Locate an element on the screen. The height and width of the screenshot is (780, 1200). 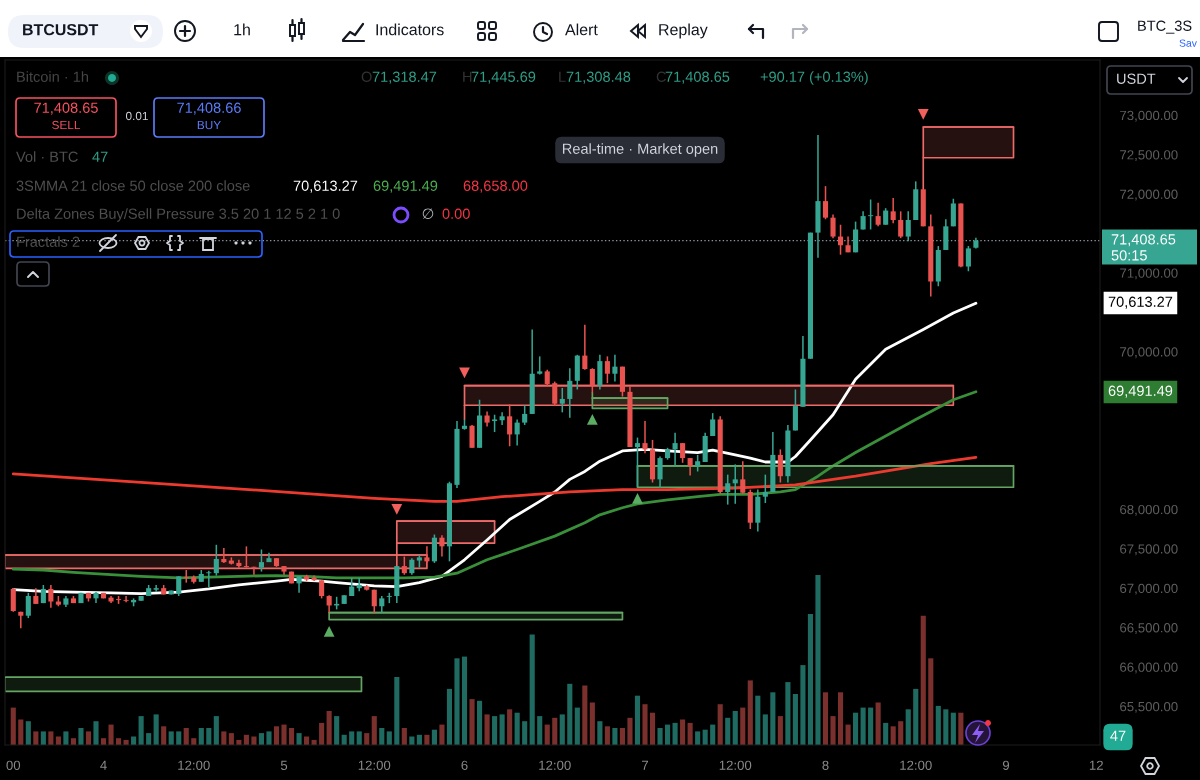
annotation: Vol · BTC is located at coordinates (47, 156).